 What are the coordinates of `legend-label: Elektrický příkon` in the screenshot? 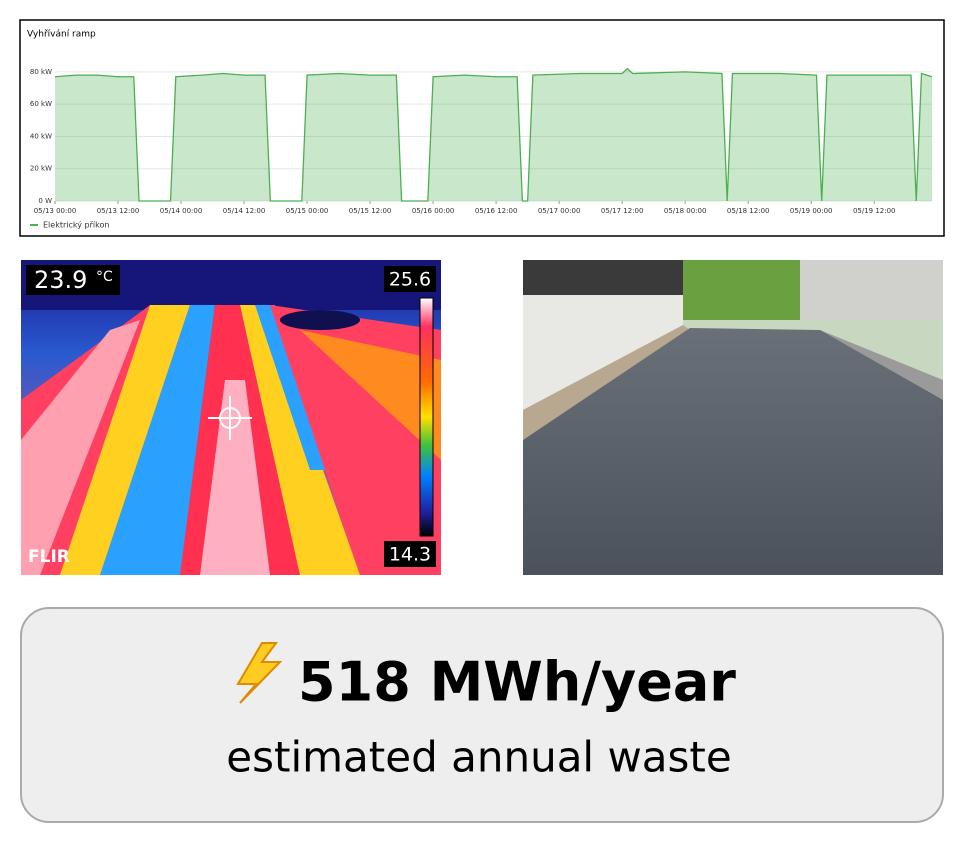 It's located at (76, 225).